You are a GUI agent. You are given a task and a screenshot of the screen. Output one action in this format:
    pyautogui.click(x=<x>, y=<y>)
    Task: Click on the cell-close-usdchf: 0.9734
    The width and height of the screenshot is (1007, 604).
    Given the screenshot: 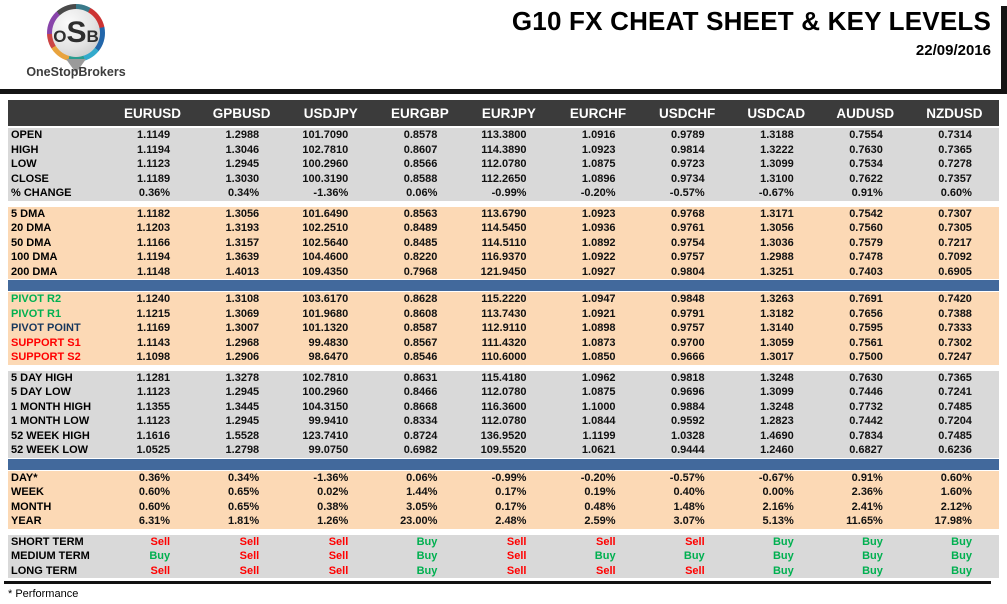 What is the action you would take?
    pyautogui.click(x=688, y=178)
    